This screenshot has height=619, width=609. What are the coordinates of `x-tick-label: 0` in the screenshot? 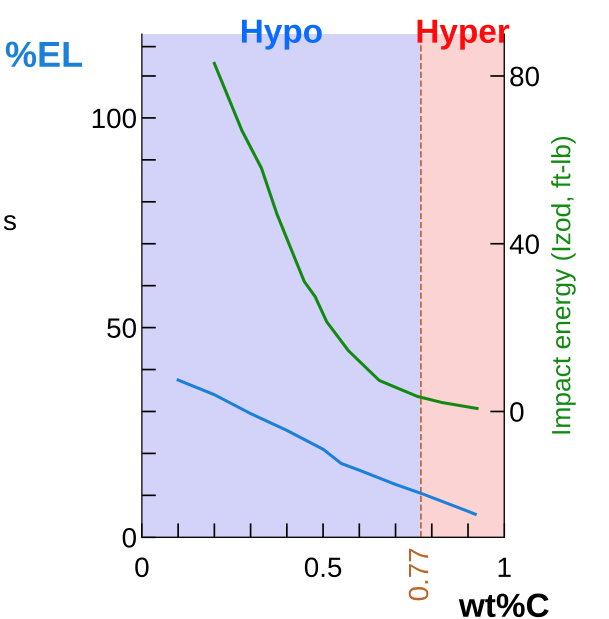 It's located at (142, 567).